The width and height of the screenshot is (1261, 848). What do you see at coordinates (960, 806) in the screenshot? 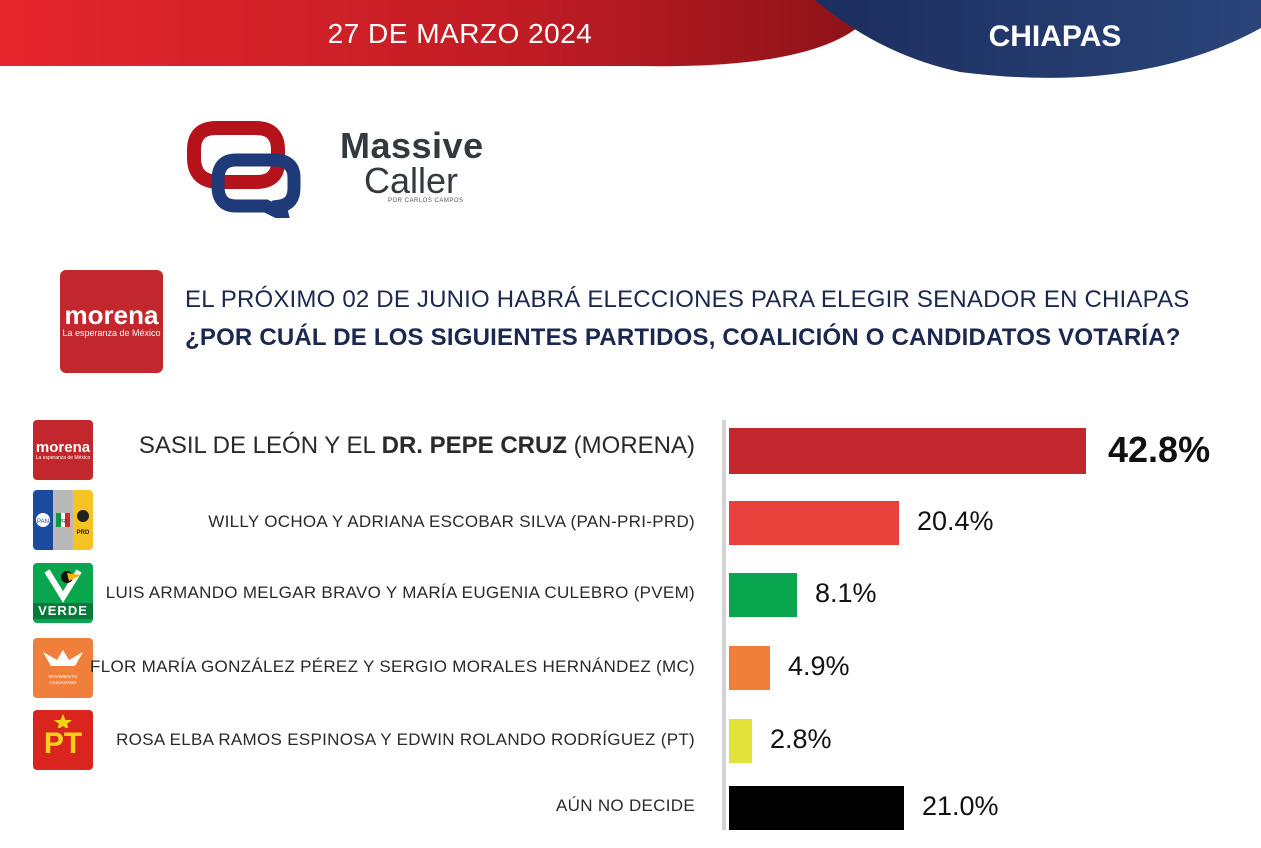
I see `value-label-undecided: 21.0%` at bounding box center [960, 806].